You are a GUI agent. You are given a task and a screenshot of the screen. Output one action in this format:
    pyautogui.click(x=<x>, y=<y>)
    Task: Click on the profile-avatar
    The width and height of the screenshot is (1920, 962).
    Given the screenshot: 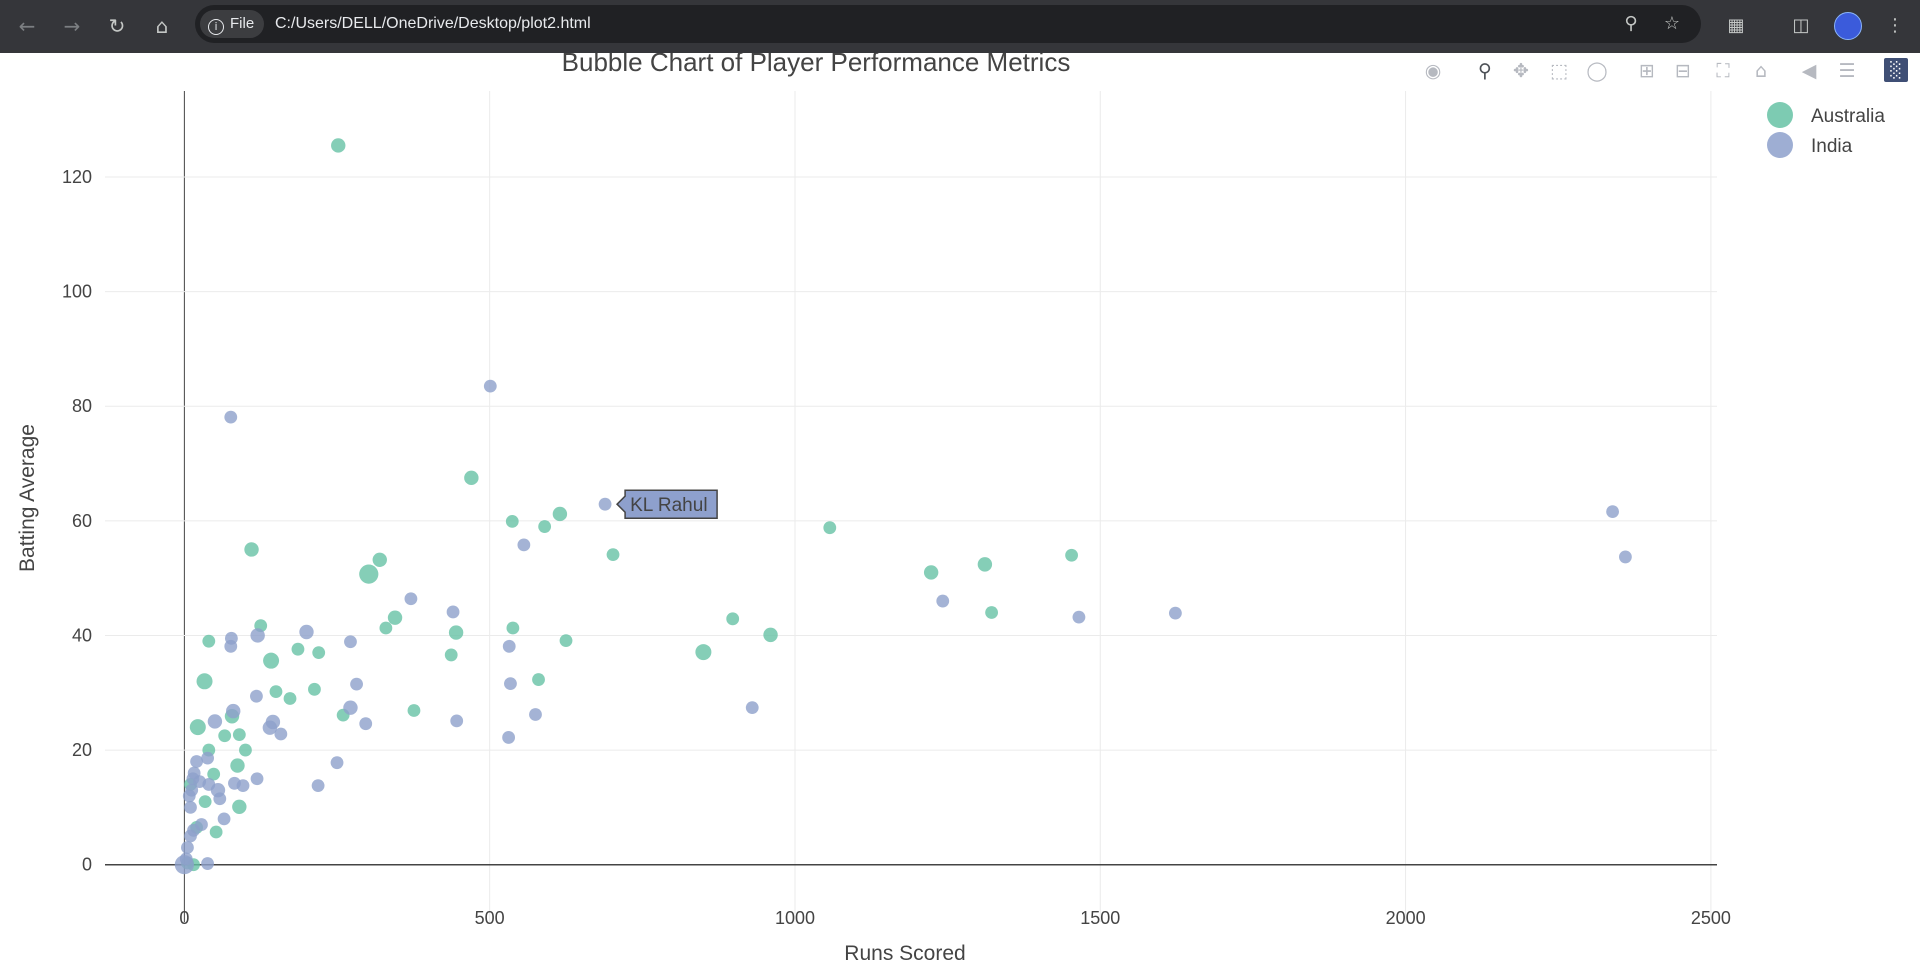 What is the action you would take?
    pyautogui.click(x=1848, y=26)
    